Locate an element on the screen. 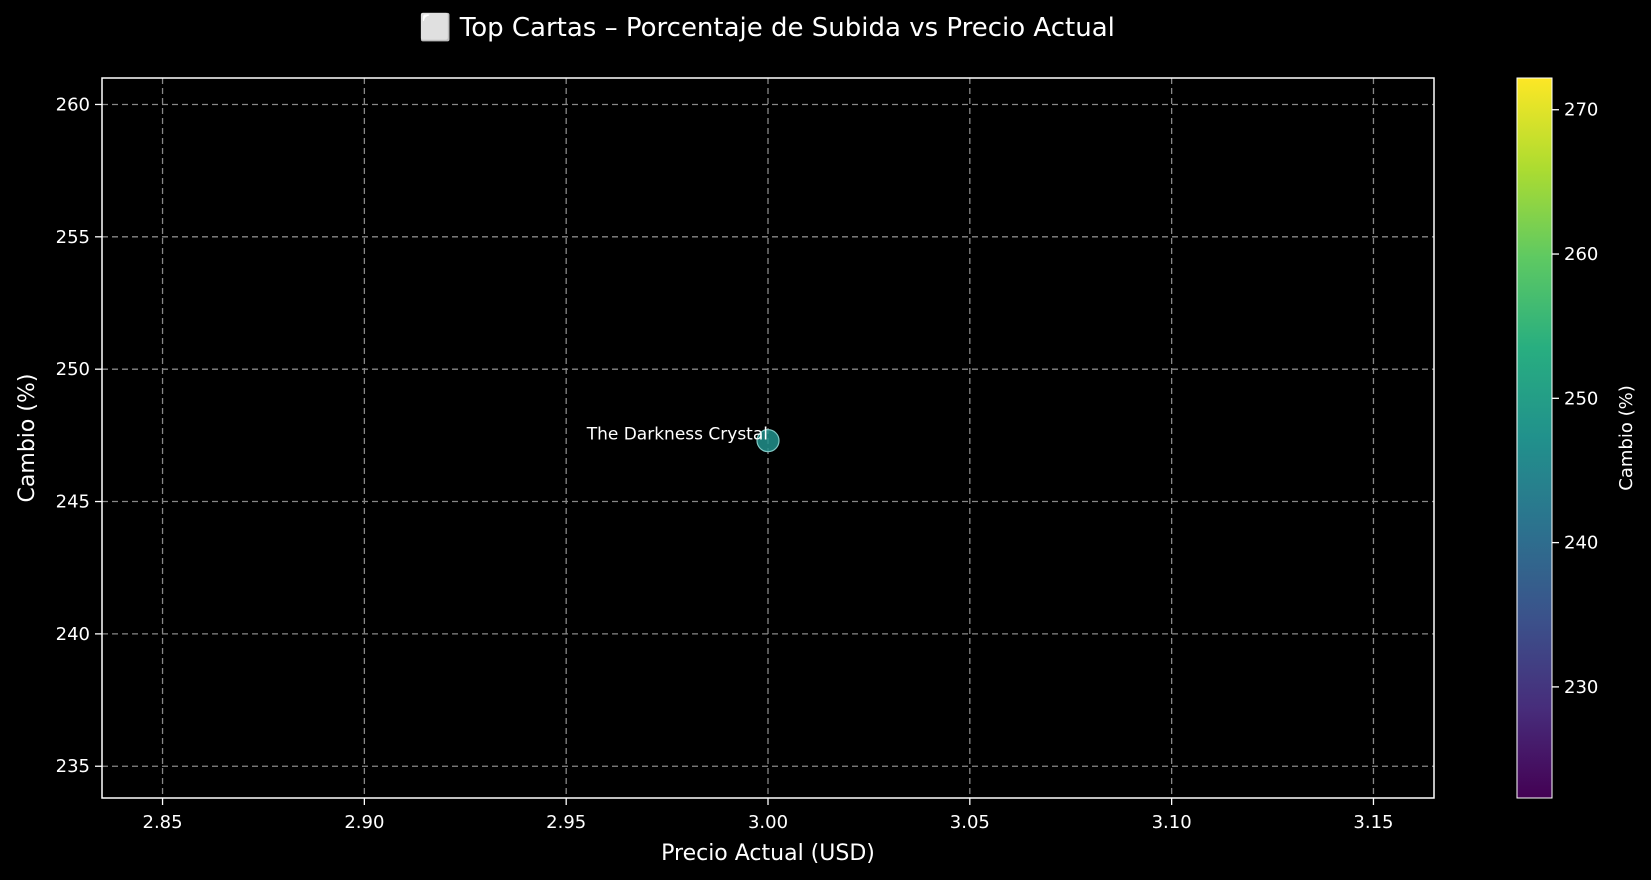  x-tick-label: 2.90 is located at coordinates (364, 822).